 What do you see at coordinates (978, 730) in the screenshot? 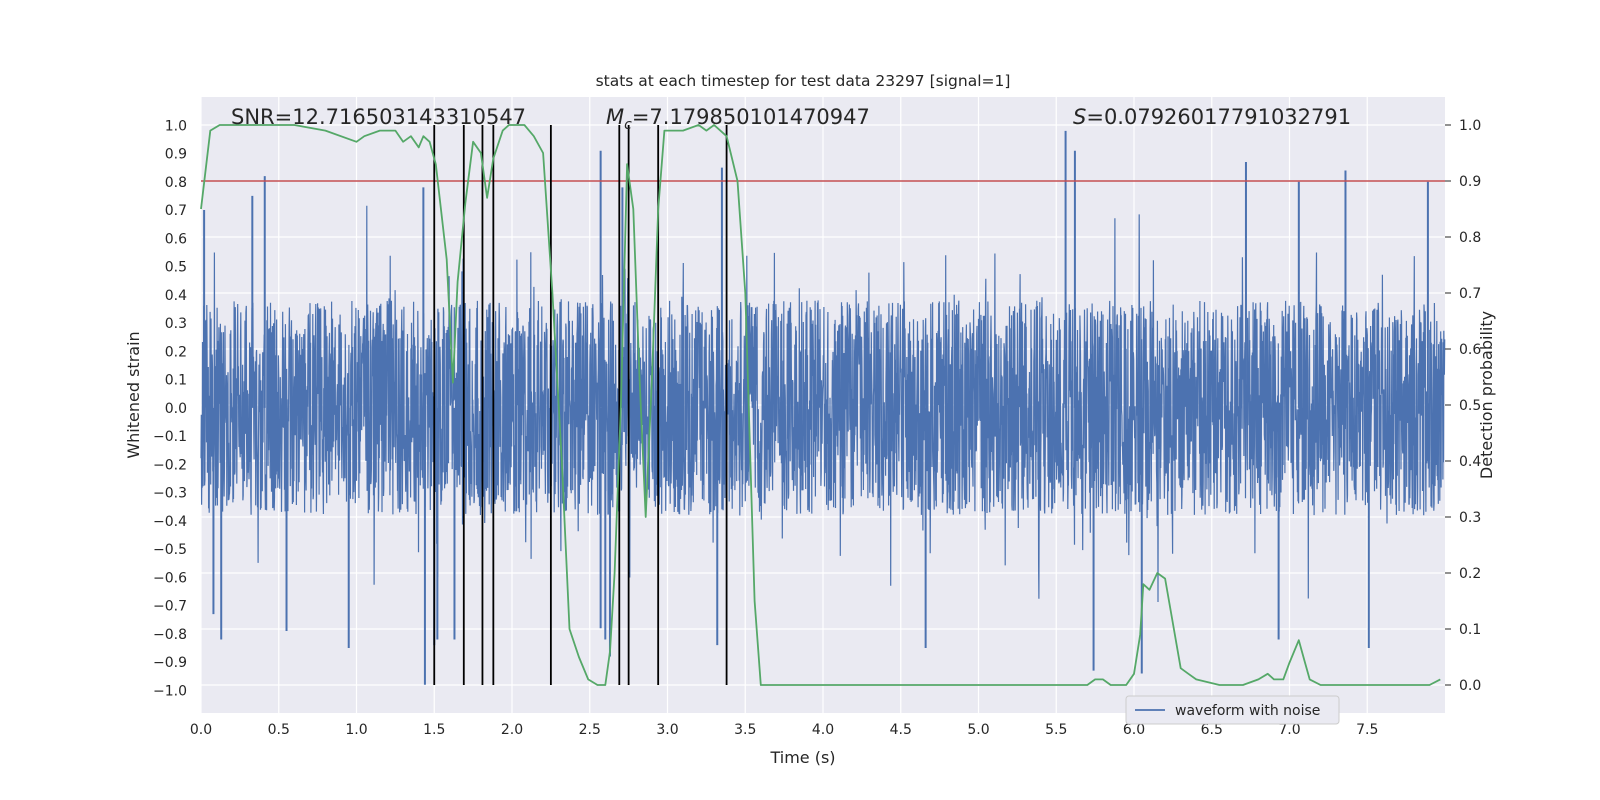
I see `x-tick-label: 5.0` at bounding box center [978, 730].